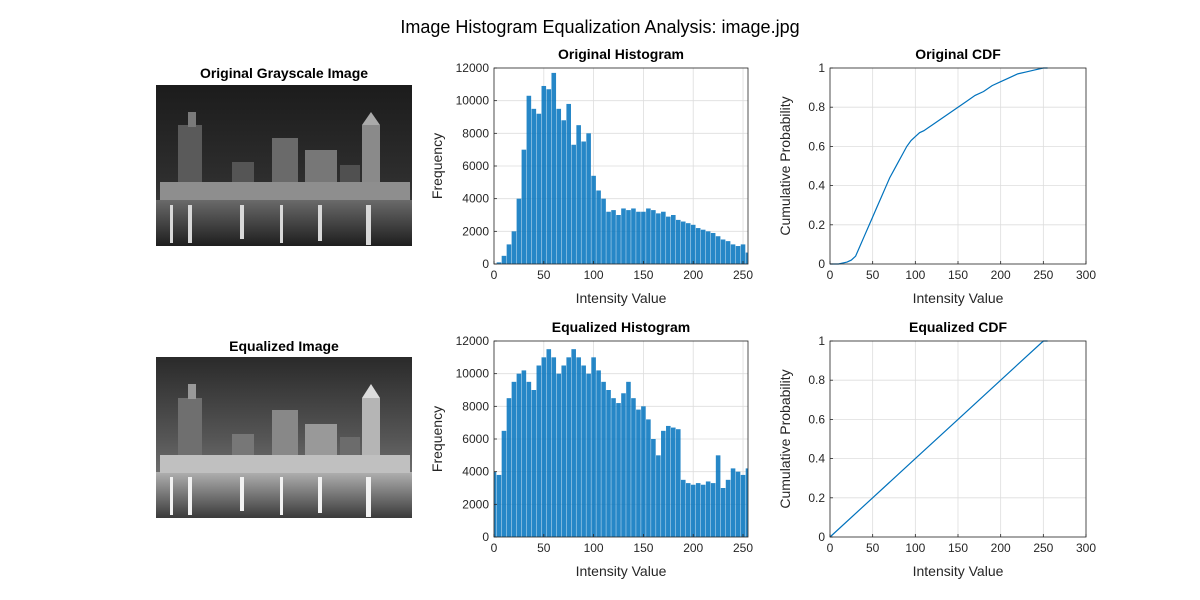 The image size is (1200, 600). Describe the element at coordinates (475, 472) in the screenshot. I see `y-tick-label: 4000` at that location.